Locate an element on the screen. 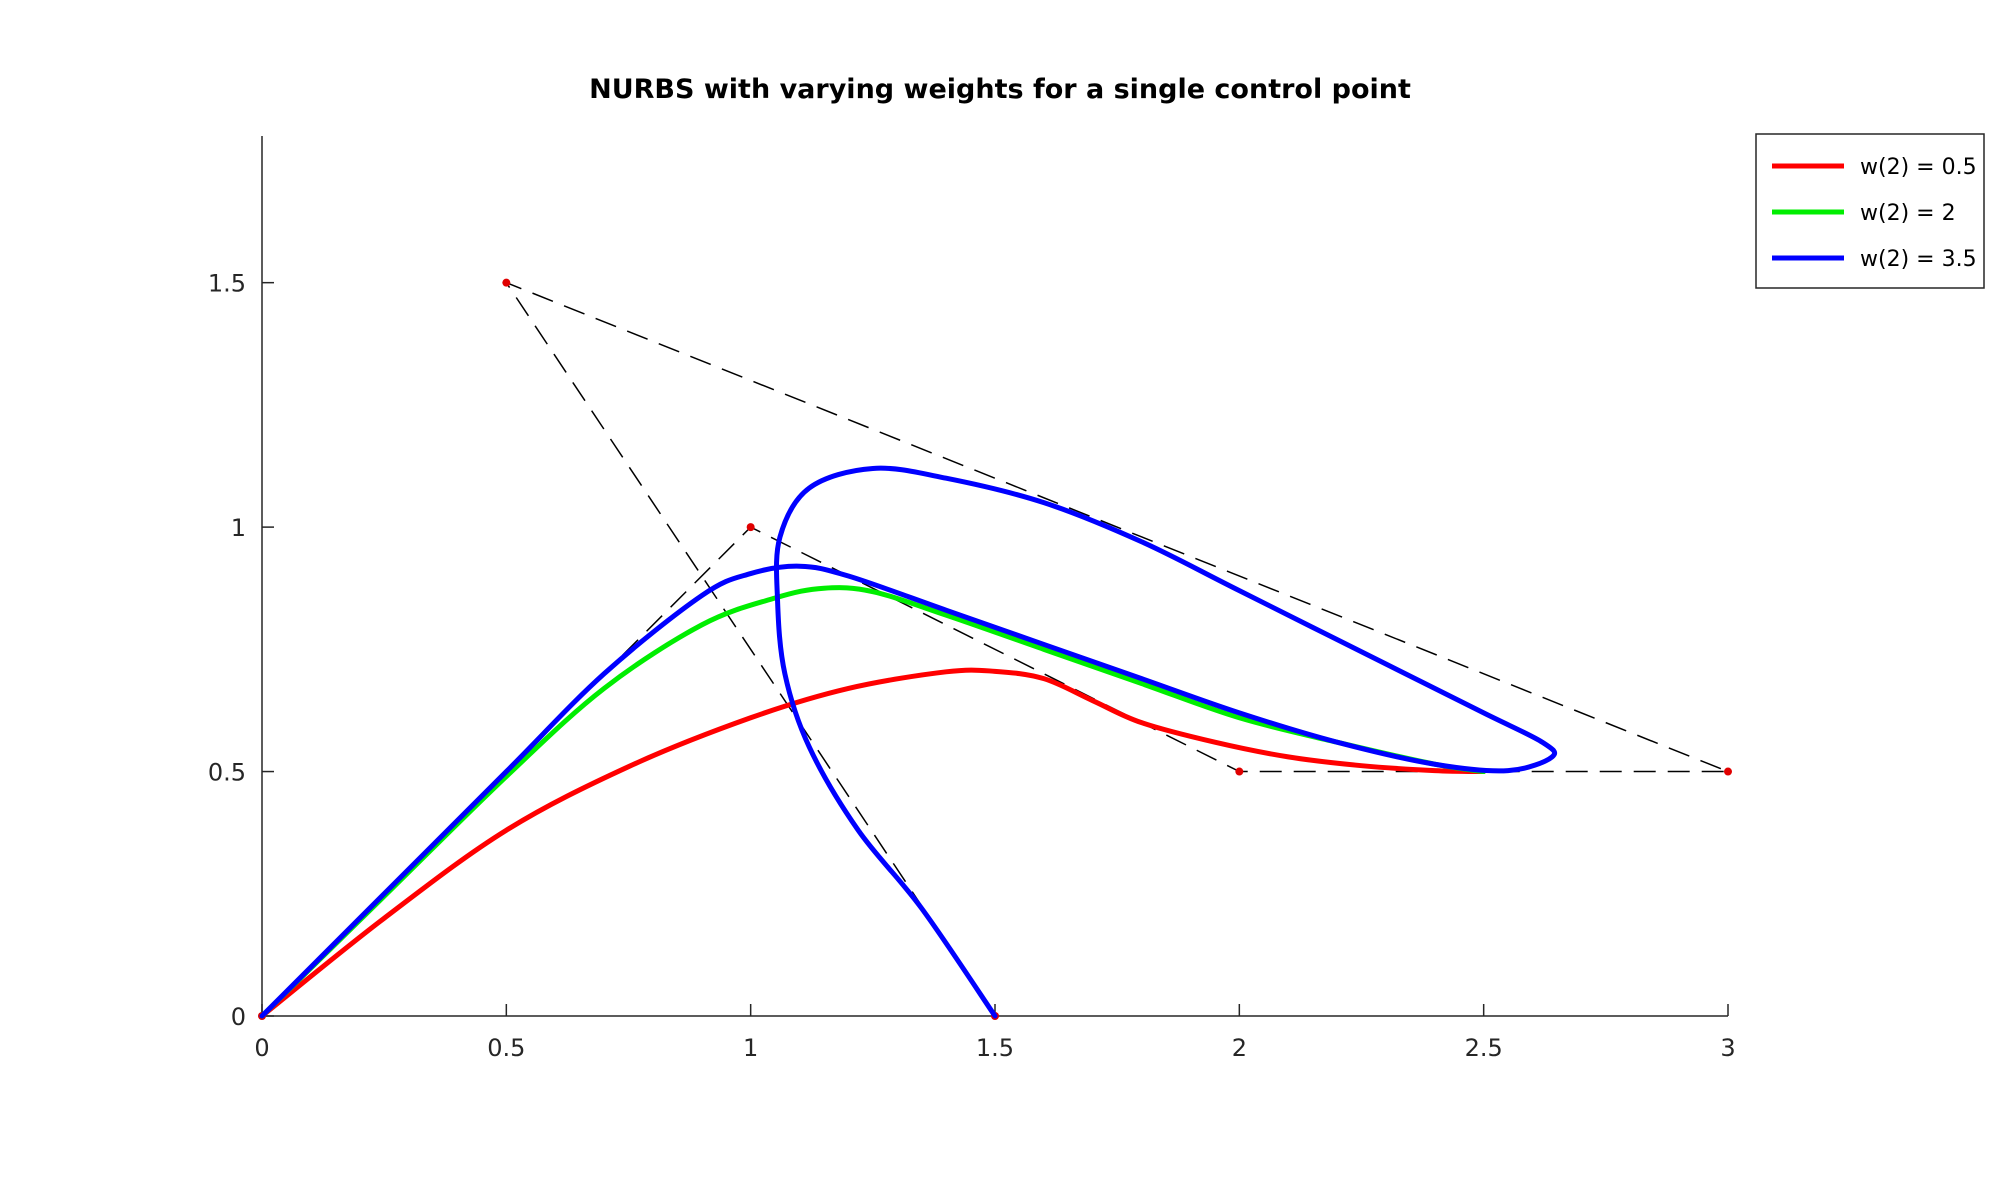 This screenshot has height=1183, width=2000. legend-label: w(2) = 2 is located at coordinates (1908, 213).